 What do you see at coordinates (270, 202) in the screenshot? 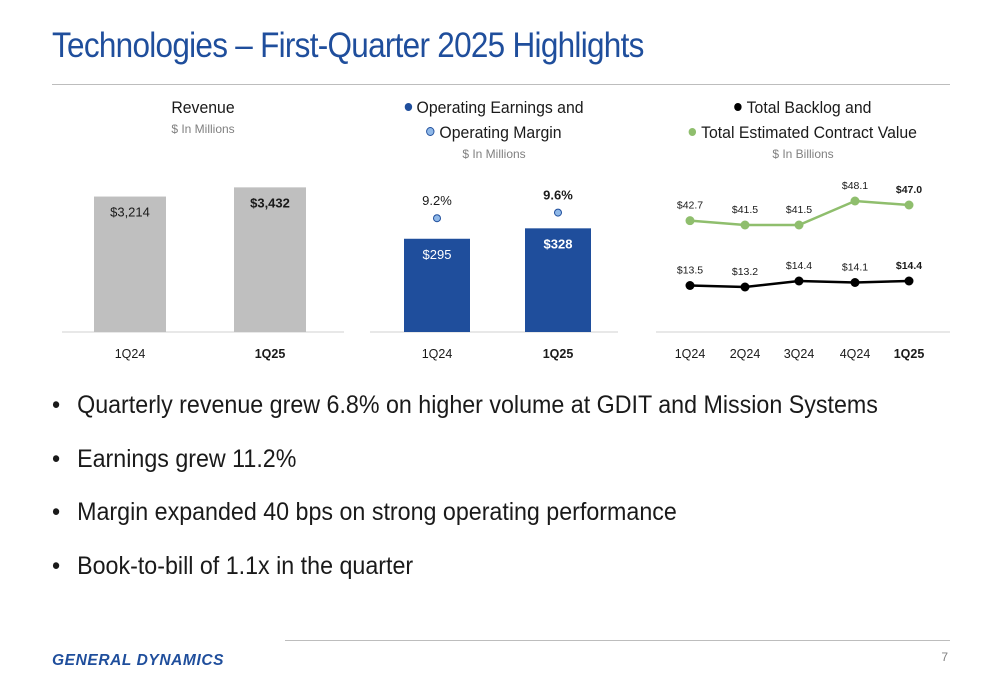
I see `revenue-bar-label: $3,432` at bounding box center [270, 202].